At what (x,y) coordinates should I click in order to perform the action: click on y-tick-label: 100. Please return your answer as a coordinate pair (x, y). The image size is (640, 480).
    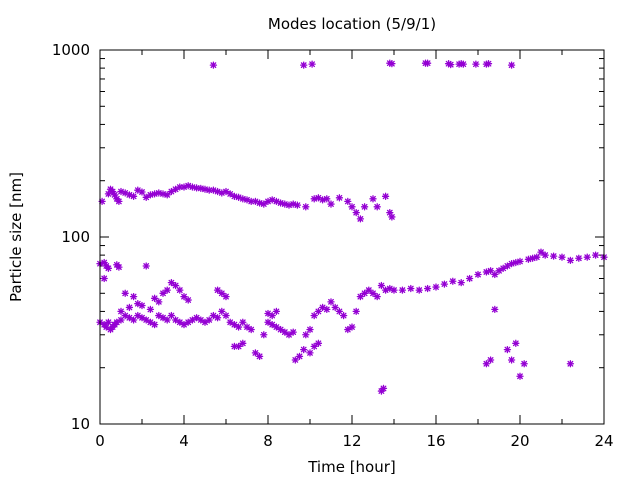
    Looking at the image, I should click on (75, 237).